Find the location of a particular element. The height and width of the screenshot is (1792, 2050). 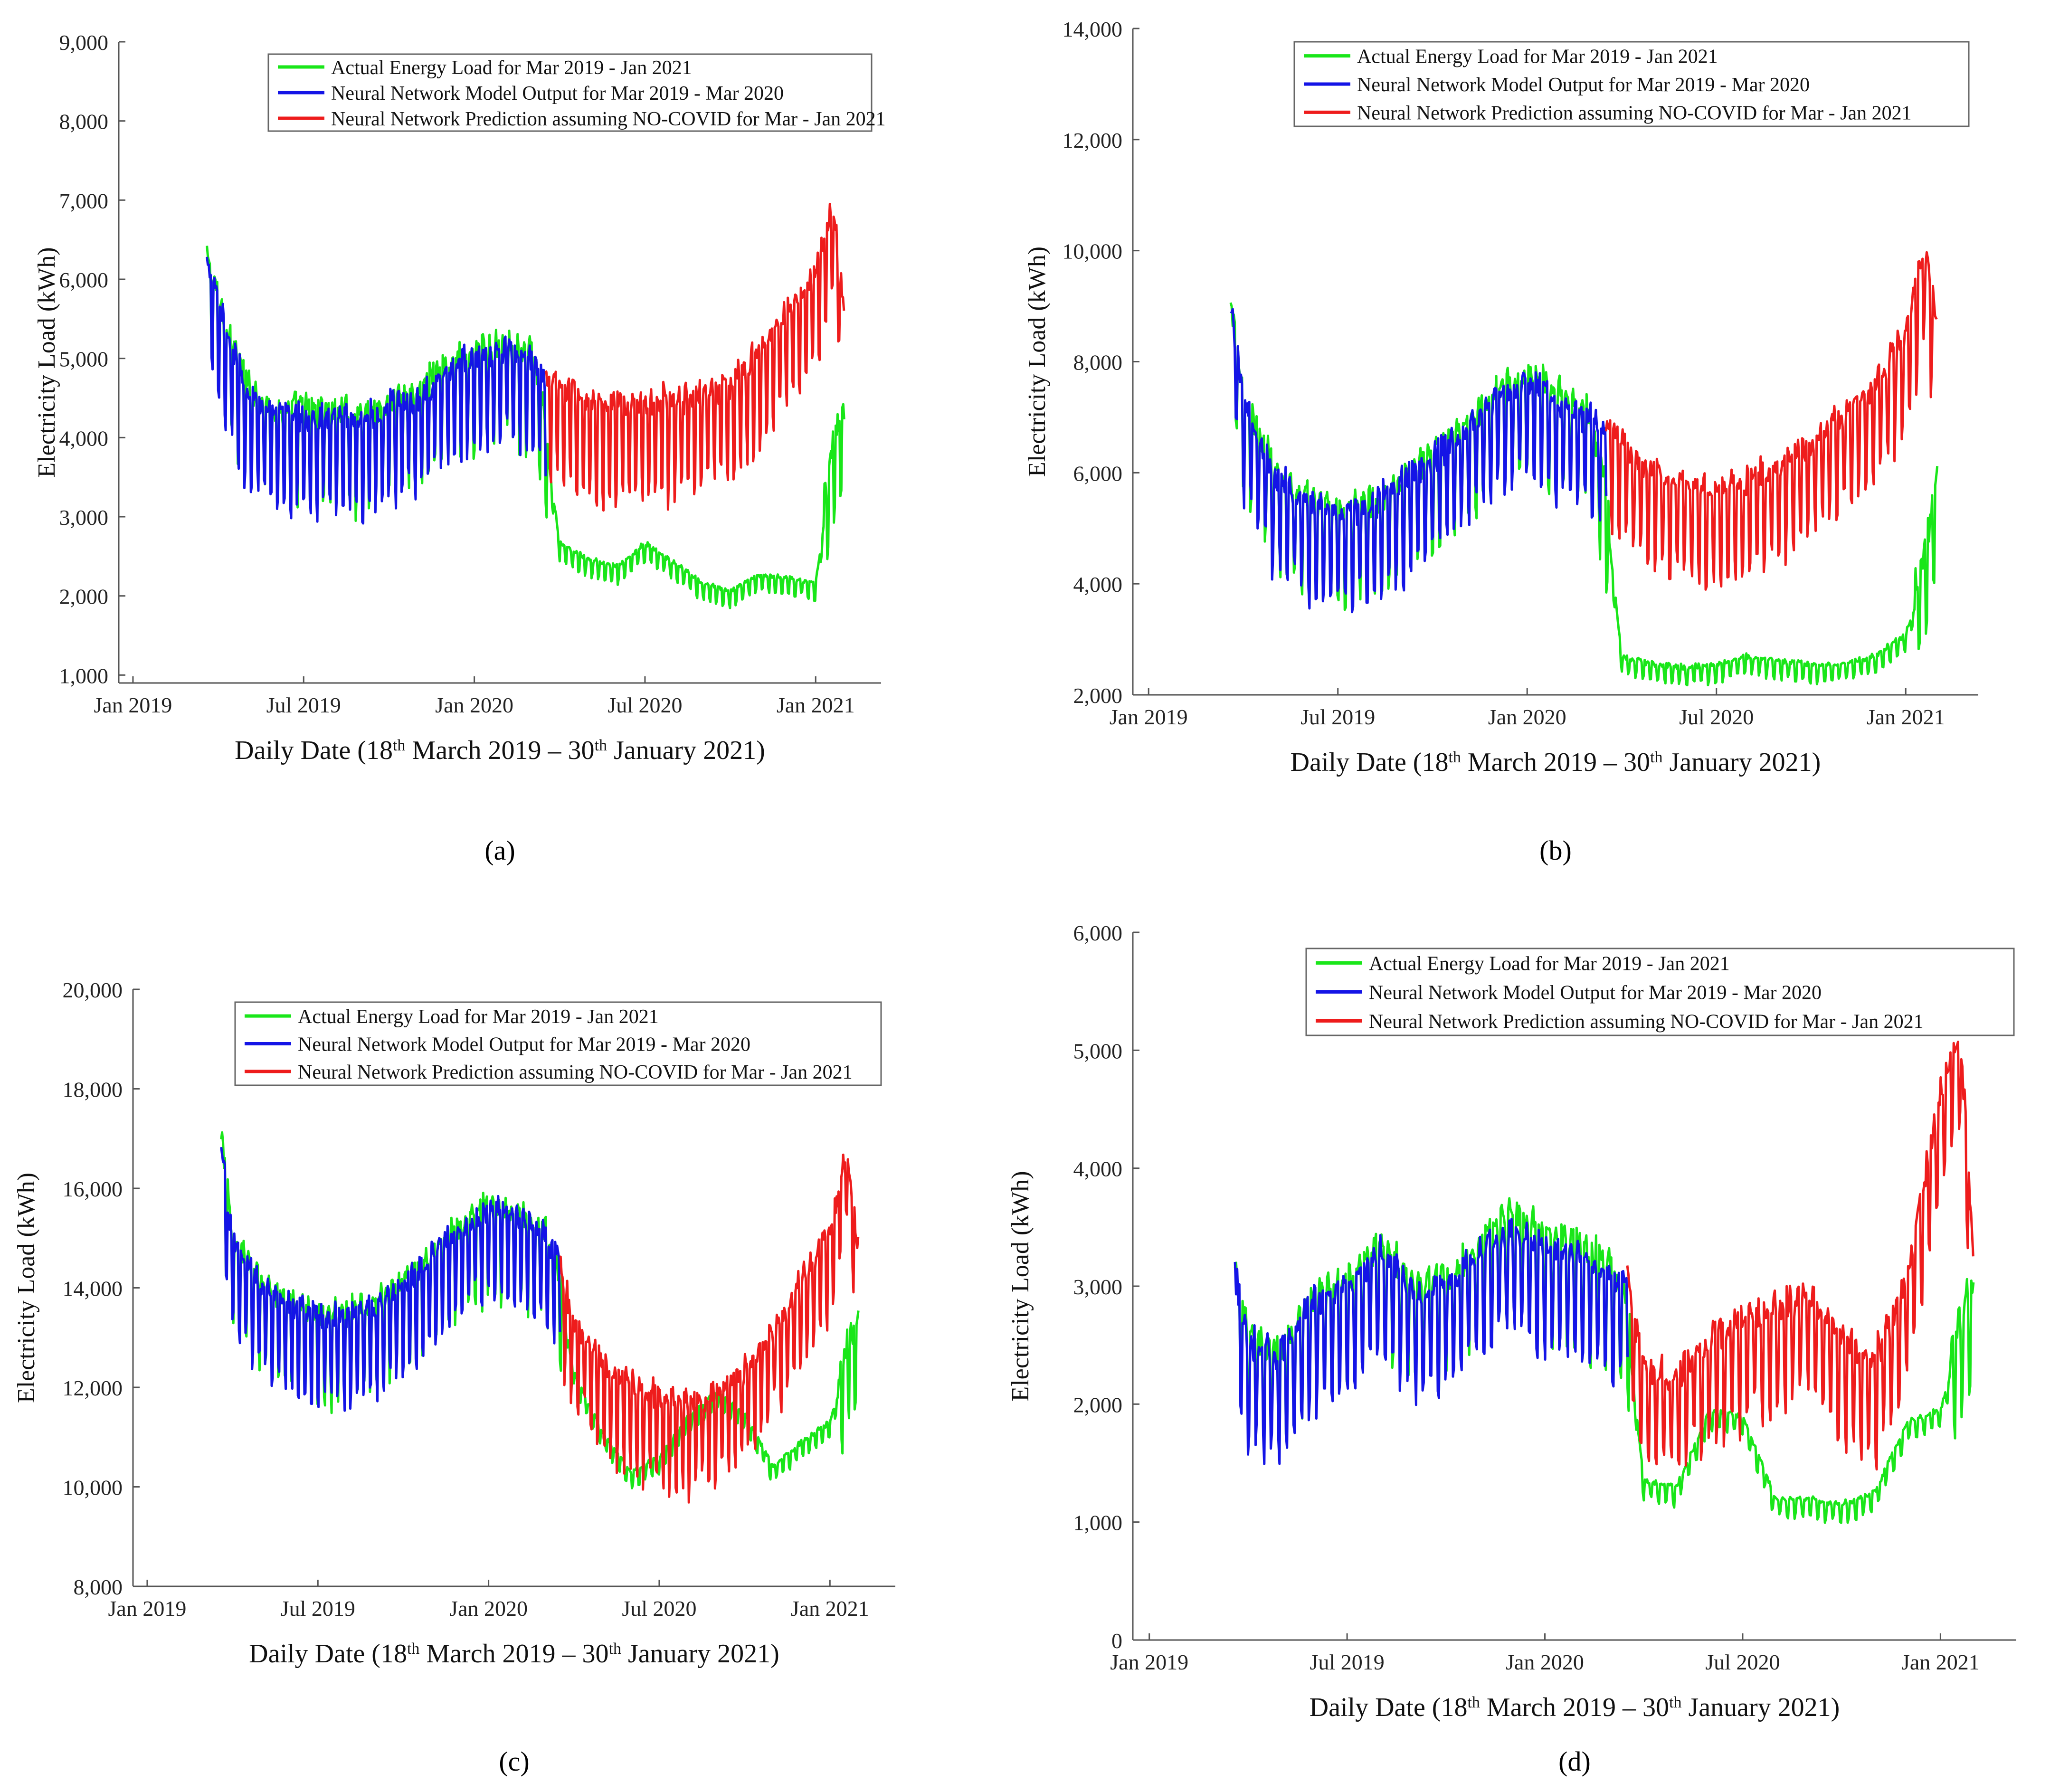

y-tick-label: 16,000 is located at coordinates (93, 1189).